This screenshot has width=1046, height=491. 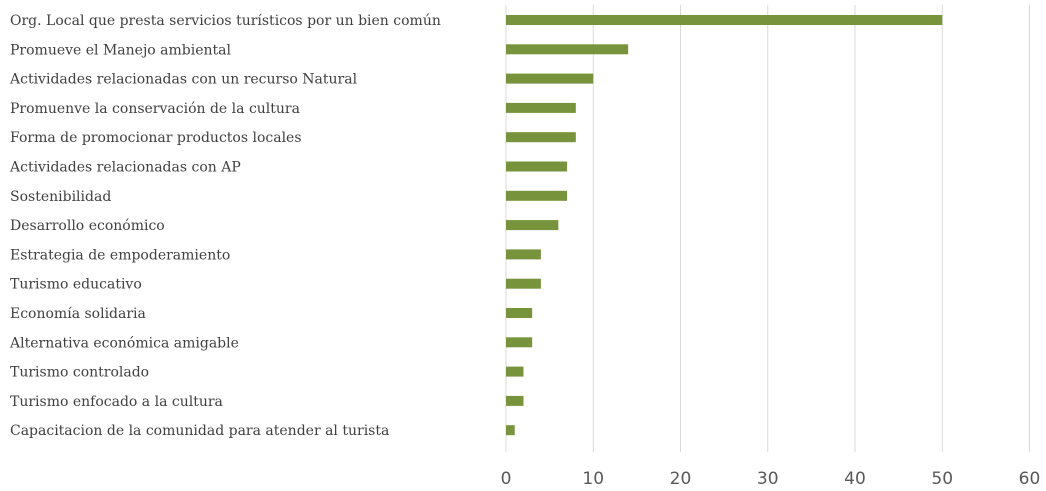 What do you see at coordinates (76, 285) in the screenshot?
I see `category-label-10: Turismo educativo` at bounding box center [76, 285].